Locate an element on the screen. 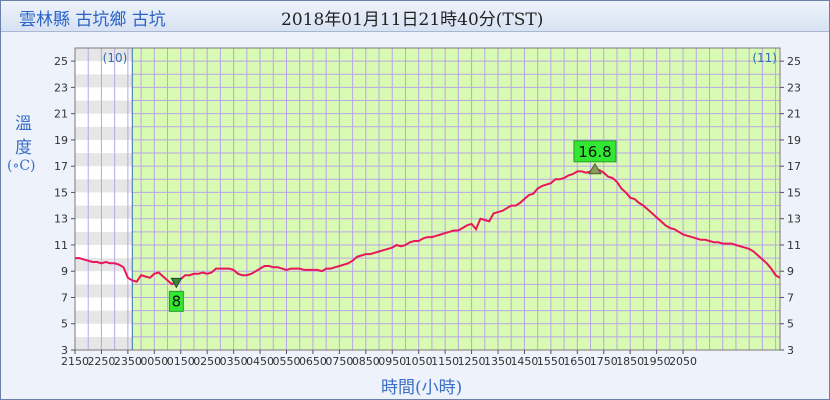 The height and width of the screenshot is (400, 830). x-tick-label: 0650 is located at coordinates (313, 361).